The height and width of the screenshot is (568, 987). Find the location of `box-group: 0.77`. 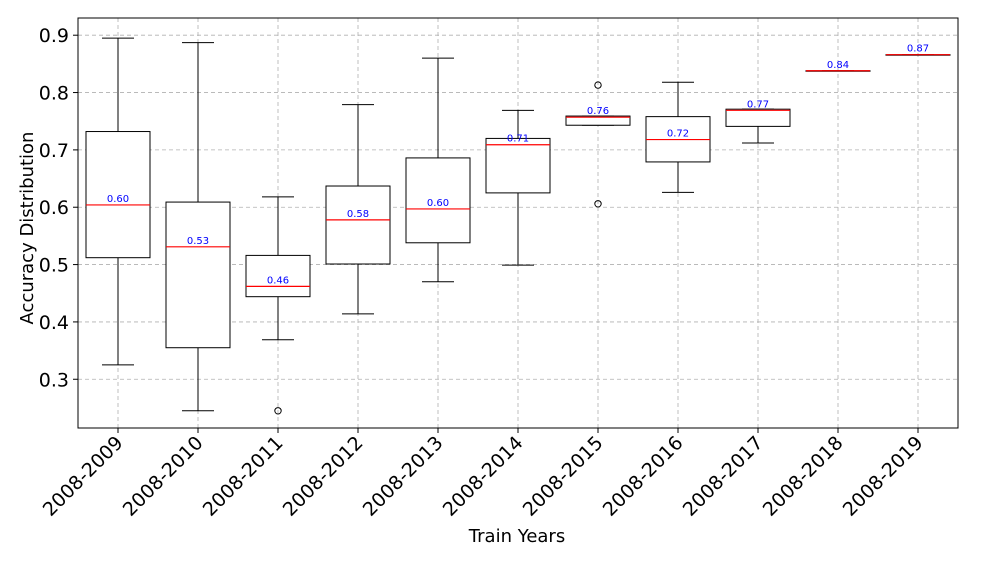

box-group: 0.77 is located at coordinates (758, 121).